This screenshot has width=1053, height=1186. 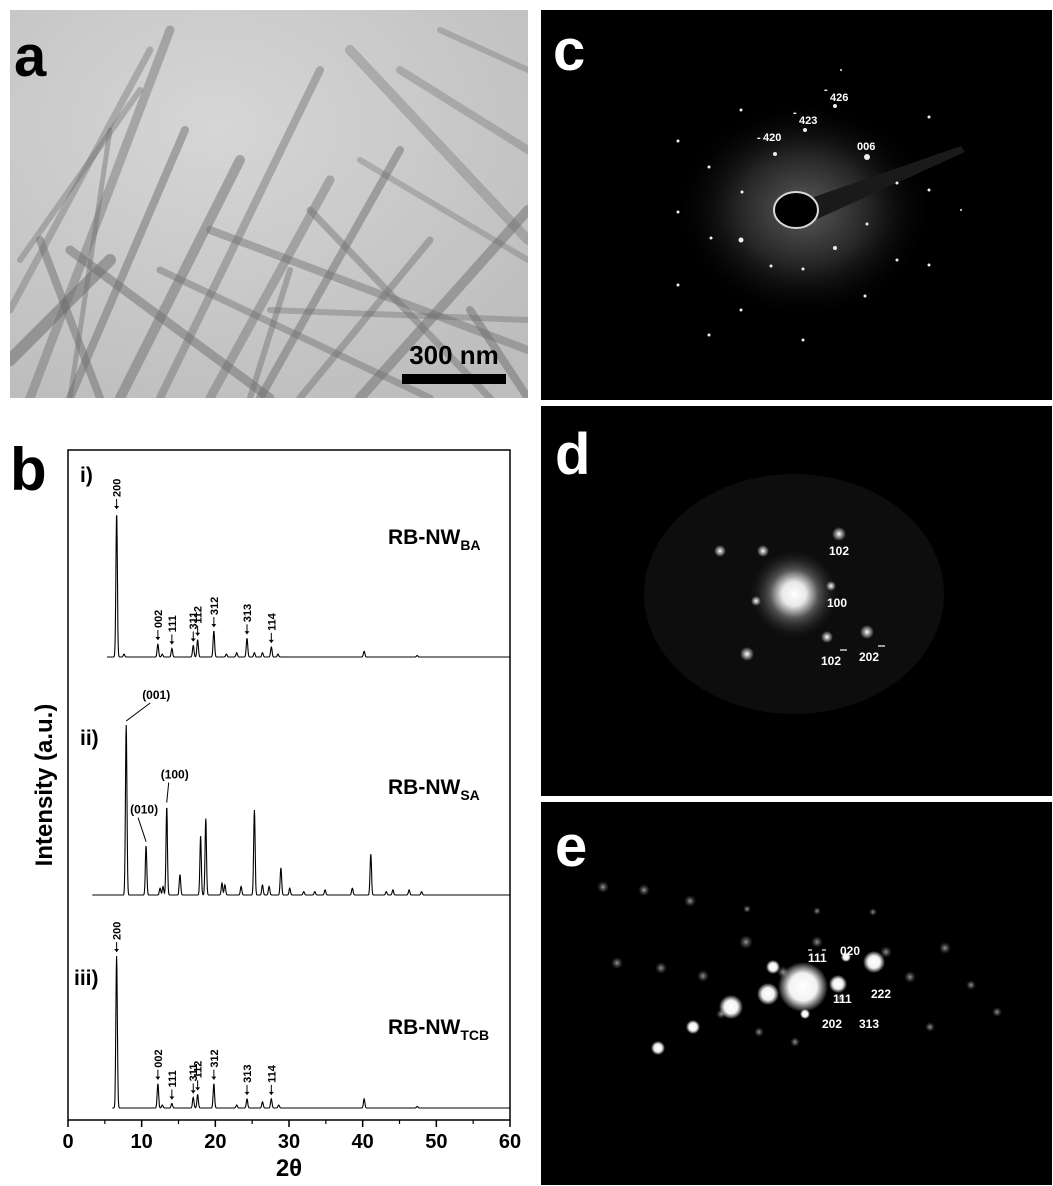 What do you see at coordinates (289, 1142) in the screenshot?
I see `x-tick-label: 30` at bounding box center [289, 1142].